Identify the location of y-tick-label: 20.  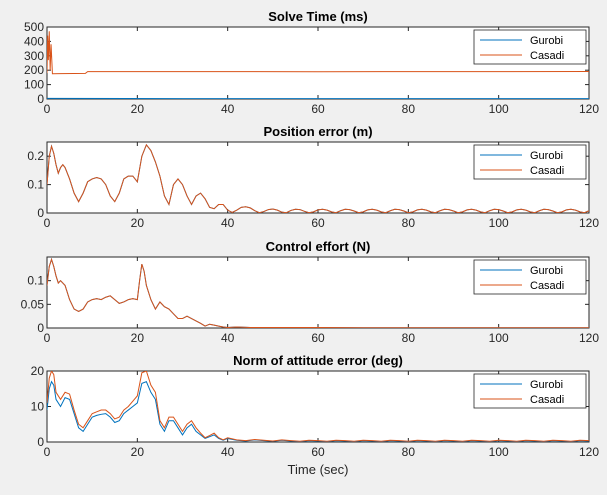
(38, 371).